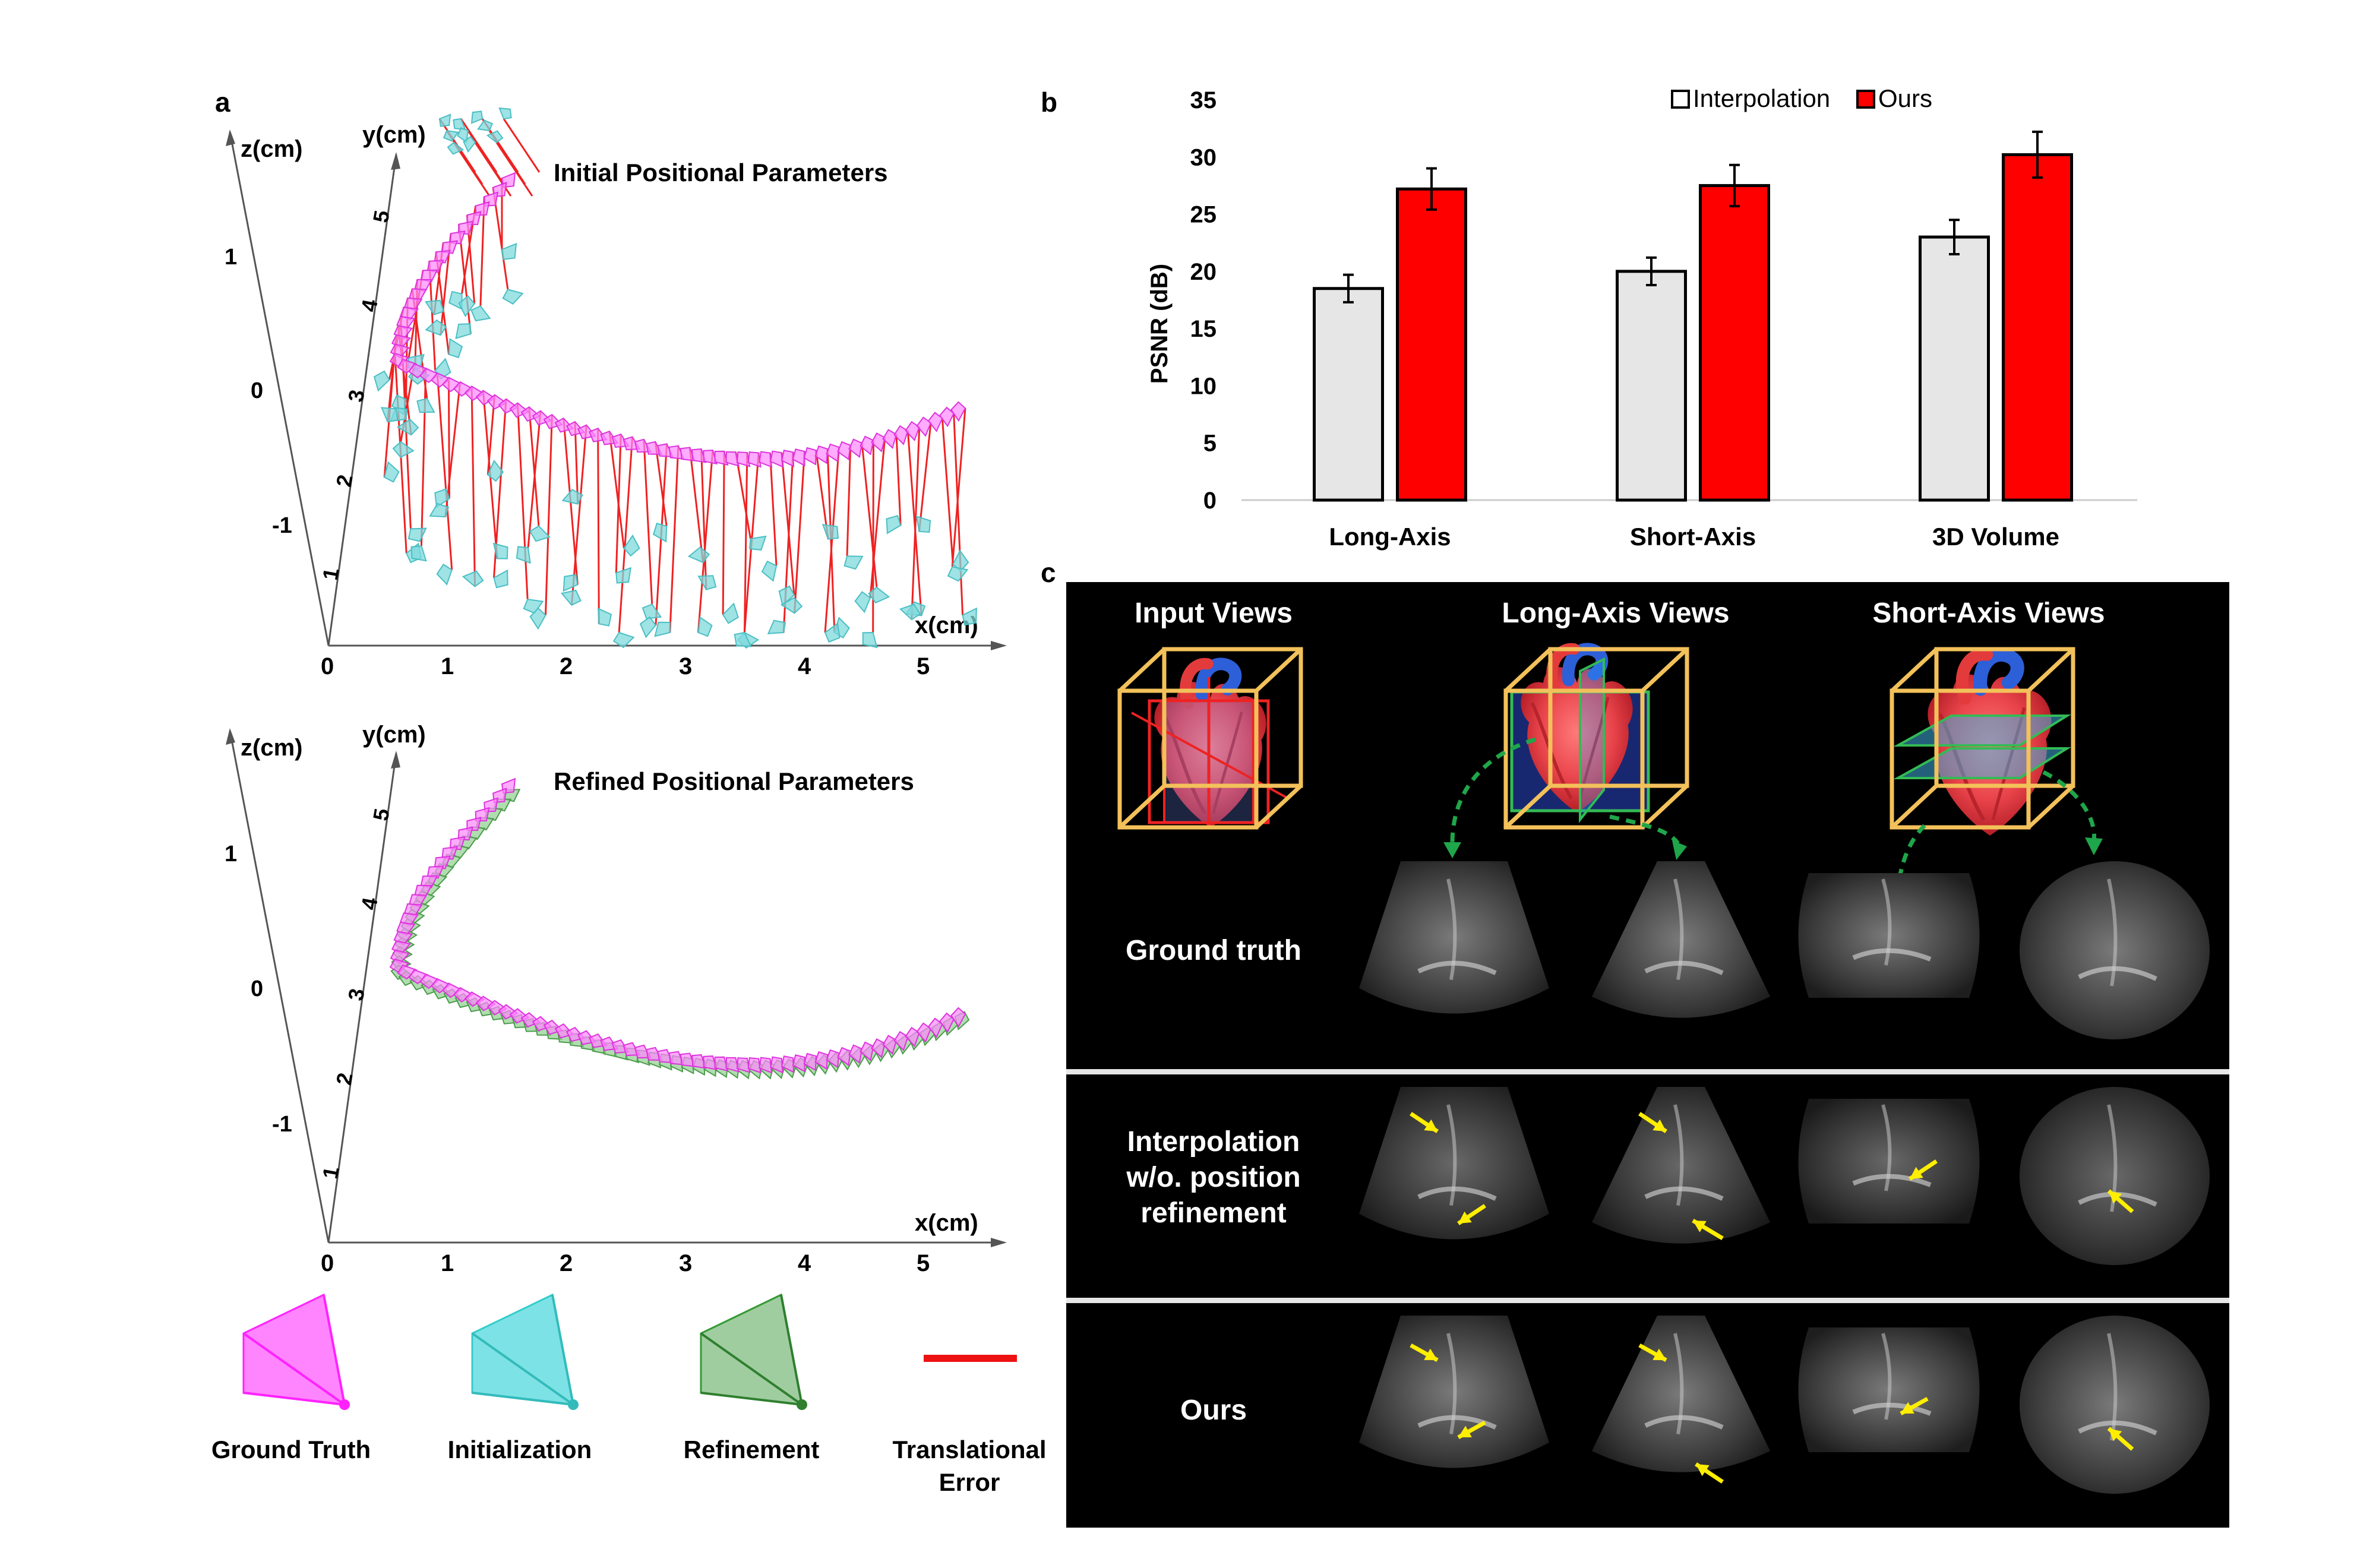 This screenshot has height=1568, width=2376. I want to click on x-tick: 0, so click(327, 666).